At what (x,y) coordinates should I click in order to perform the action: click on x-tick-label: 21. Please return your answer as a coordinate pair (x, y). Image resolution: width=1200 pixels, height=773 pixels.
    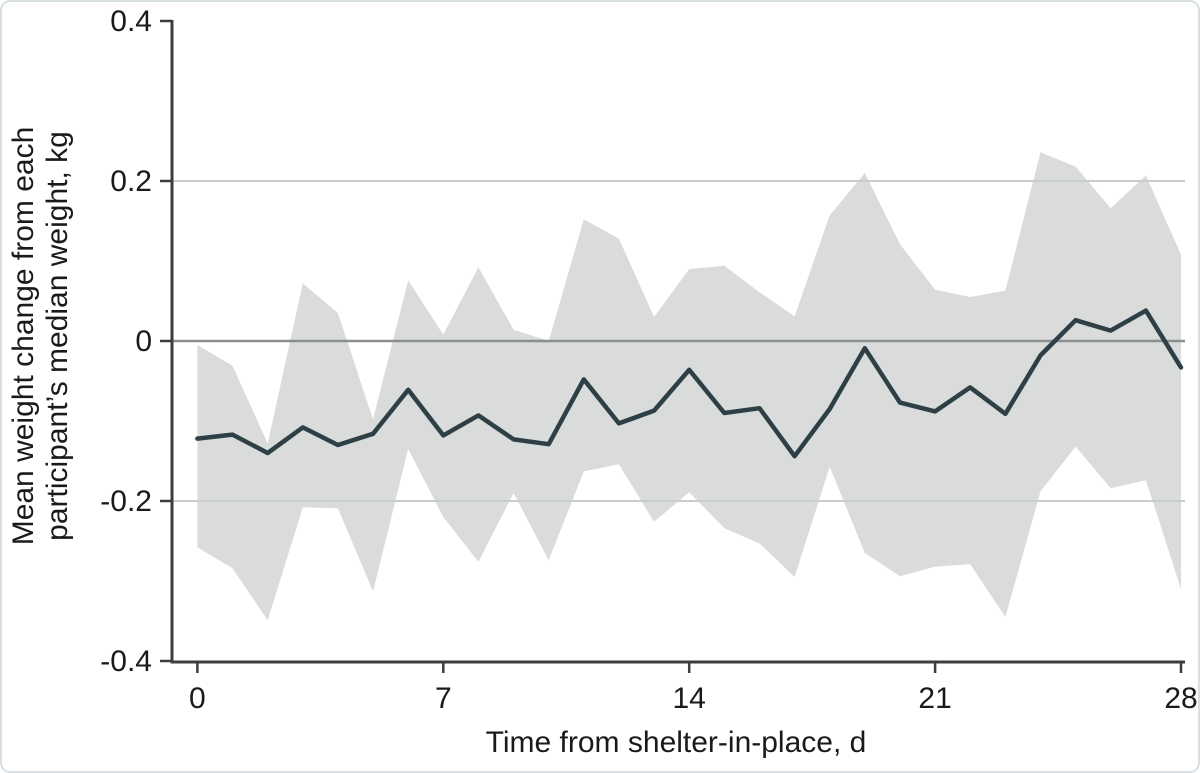
    Looking at the image, I should click on (934, 698).